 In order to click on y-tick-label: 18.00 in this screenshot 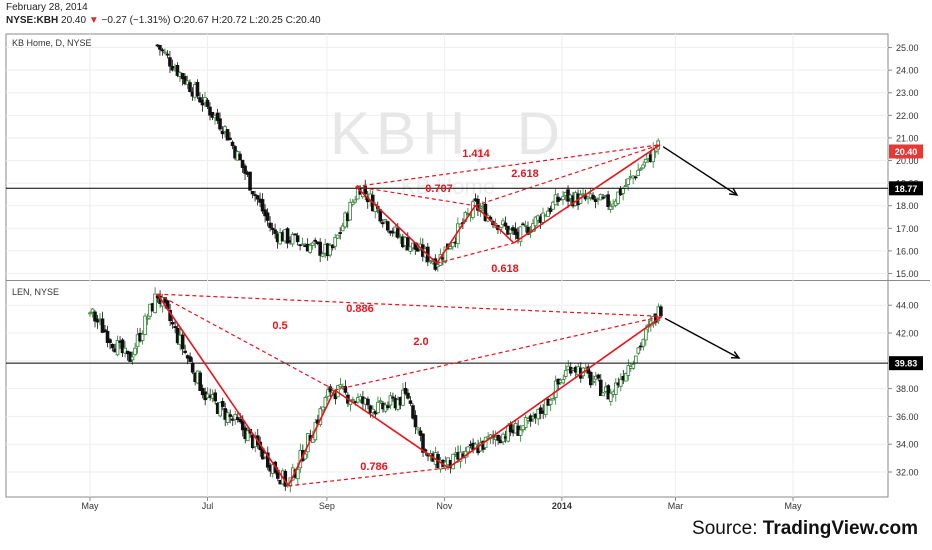, I will do `click(907, 206)`.